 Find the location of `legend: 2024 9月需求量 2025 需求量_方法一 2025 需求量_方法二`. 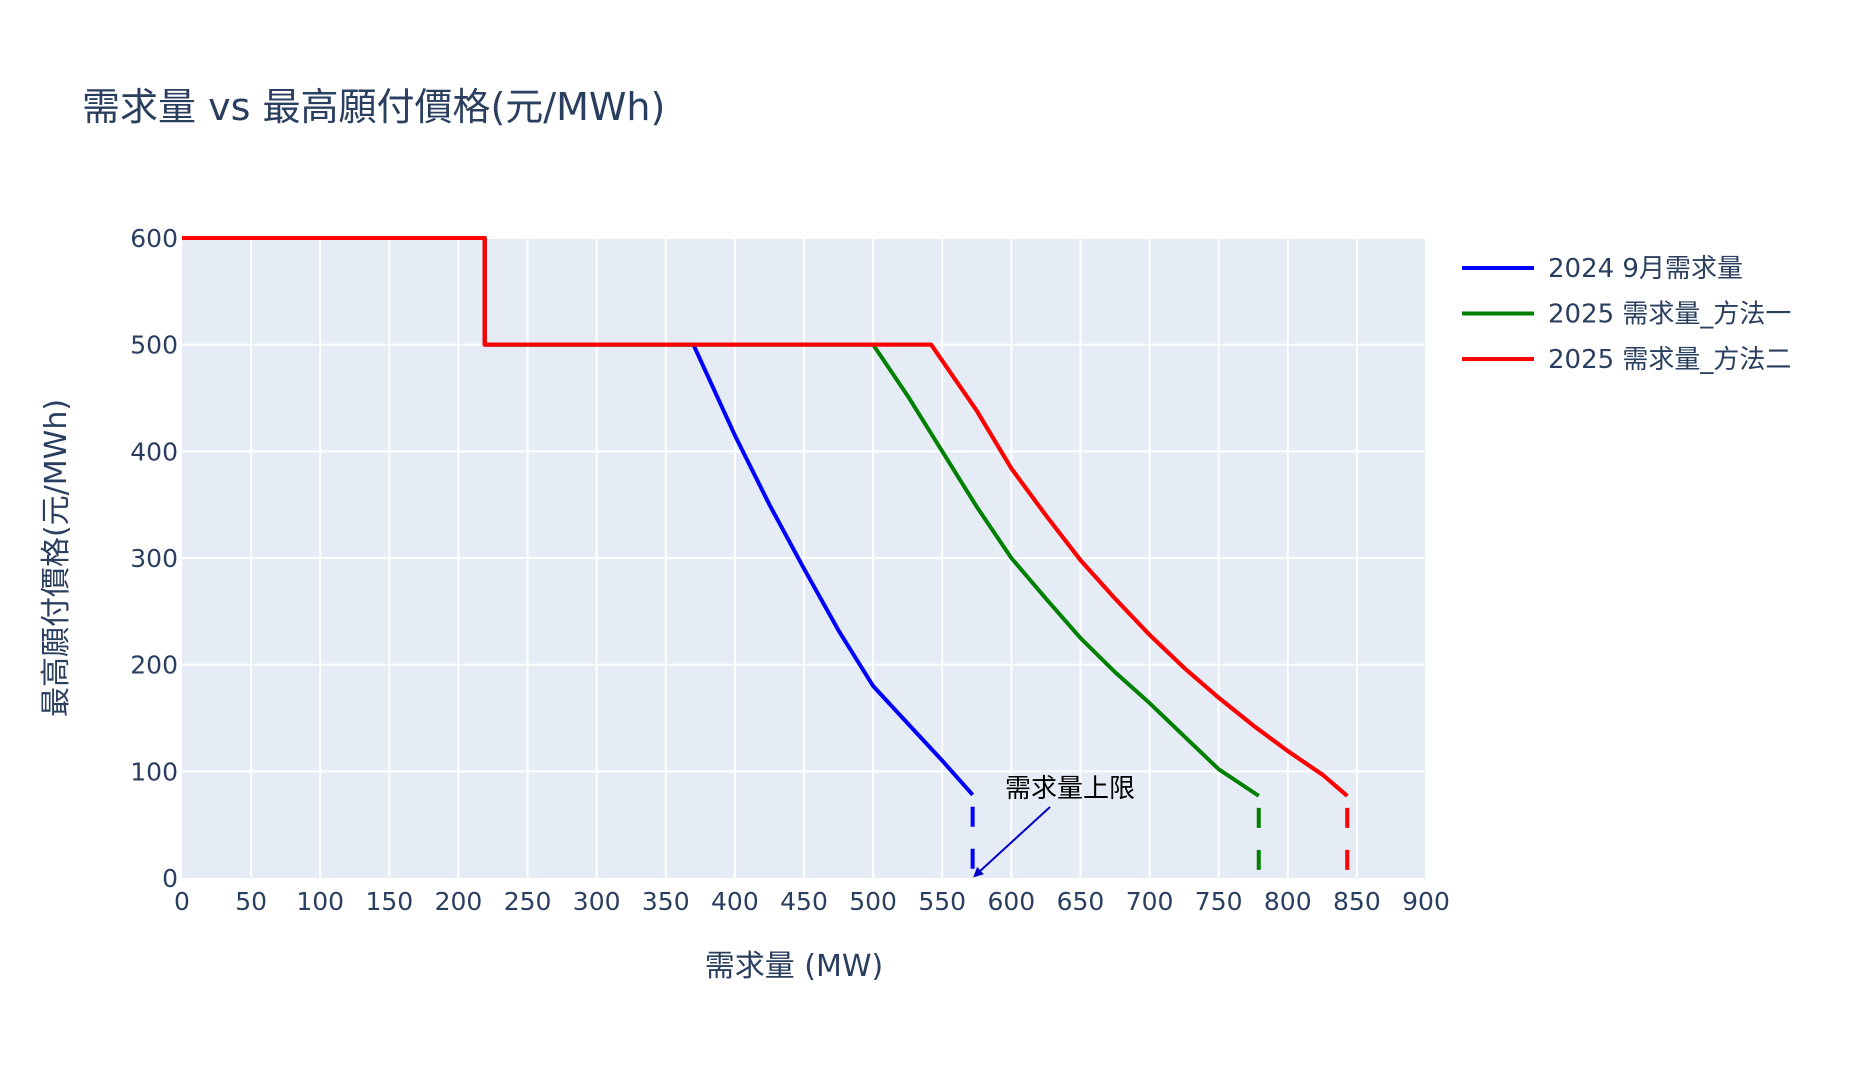

legend: 2024 9月需求量 2025 需求量_方法一 2025 需求量_方法二 is located at coordinates (1626, 314).